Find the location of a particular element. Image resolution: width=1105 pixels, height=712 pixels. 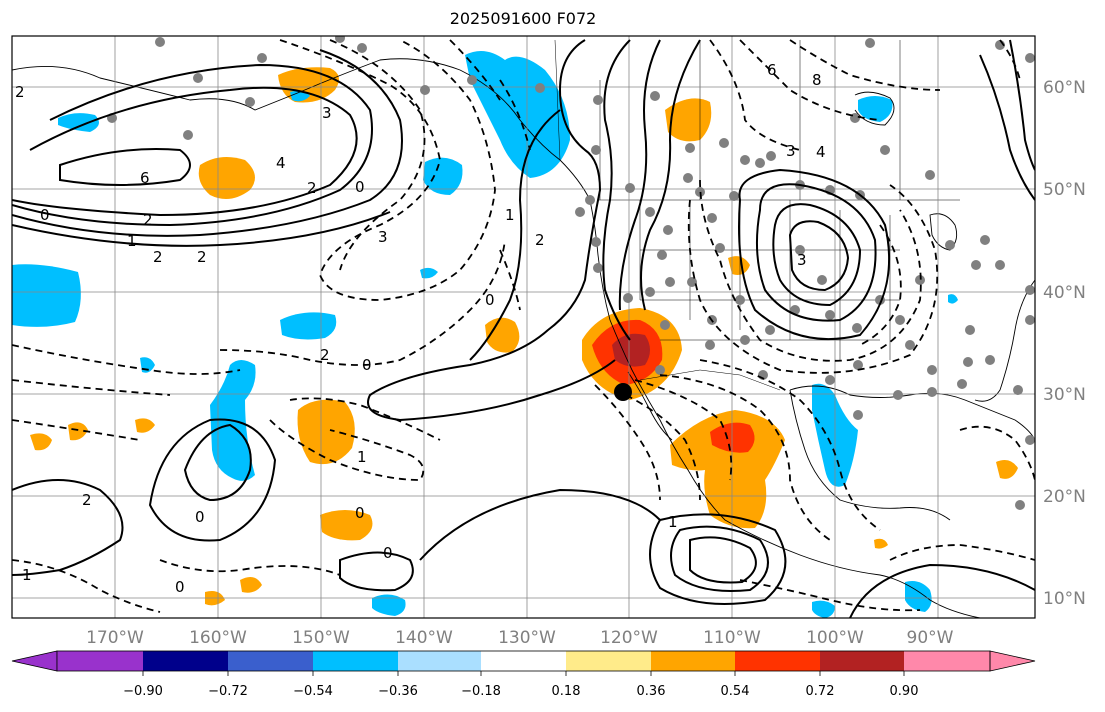

contour-label: 8 is located at coordinates (817, 80).